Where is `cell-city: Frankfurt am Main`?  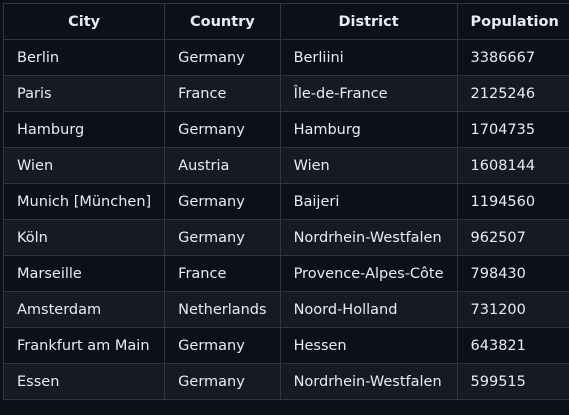
cell-city: Frankfurt am Main is located at coordinates (84, 345).